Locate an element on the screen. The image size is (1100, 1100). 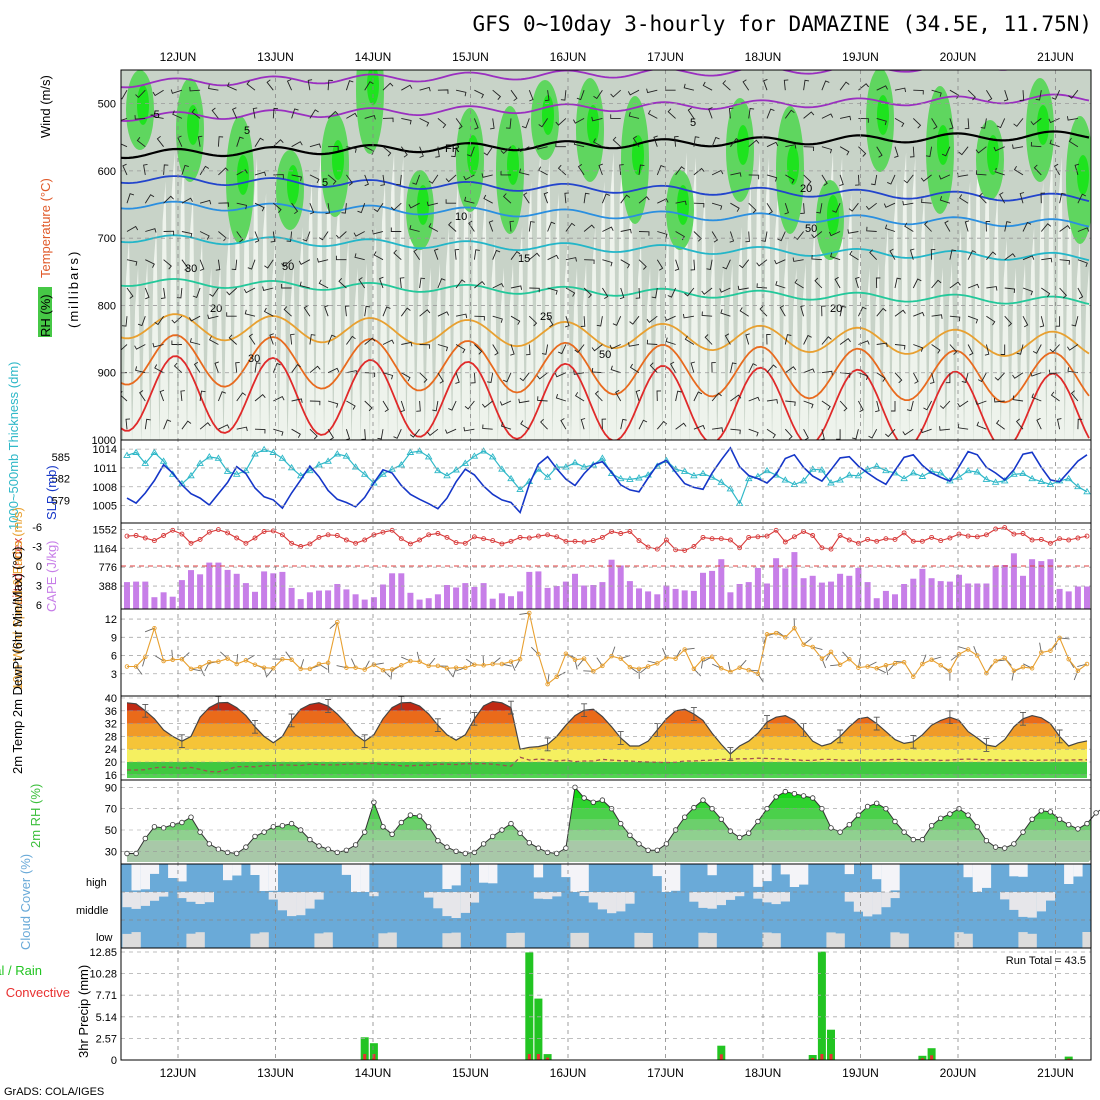
lifted-index-tick: 3 is located at coordinates (39, 587).